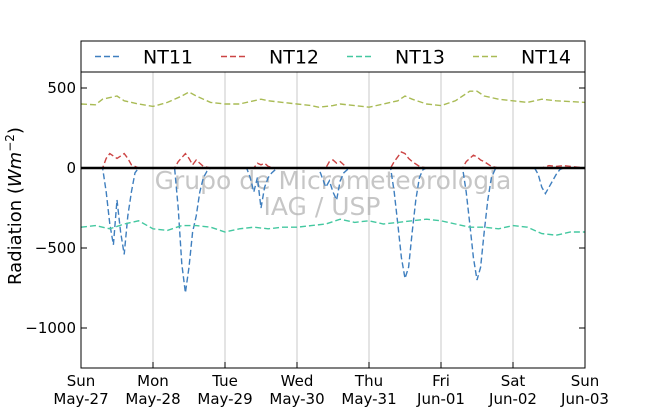  Describe the element at coordinates (80, 399) in the screenshot. I see `x-tick-label-date: May-27` at that location.